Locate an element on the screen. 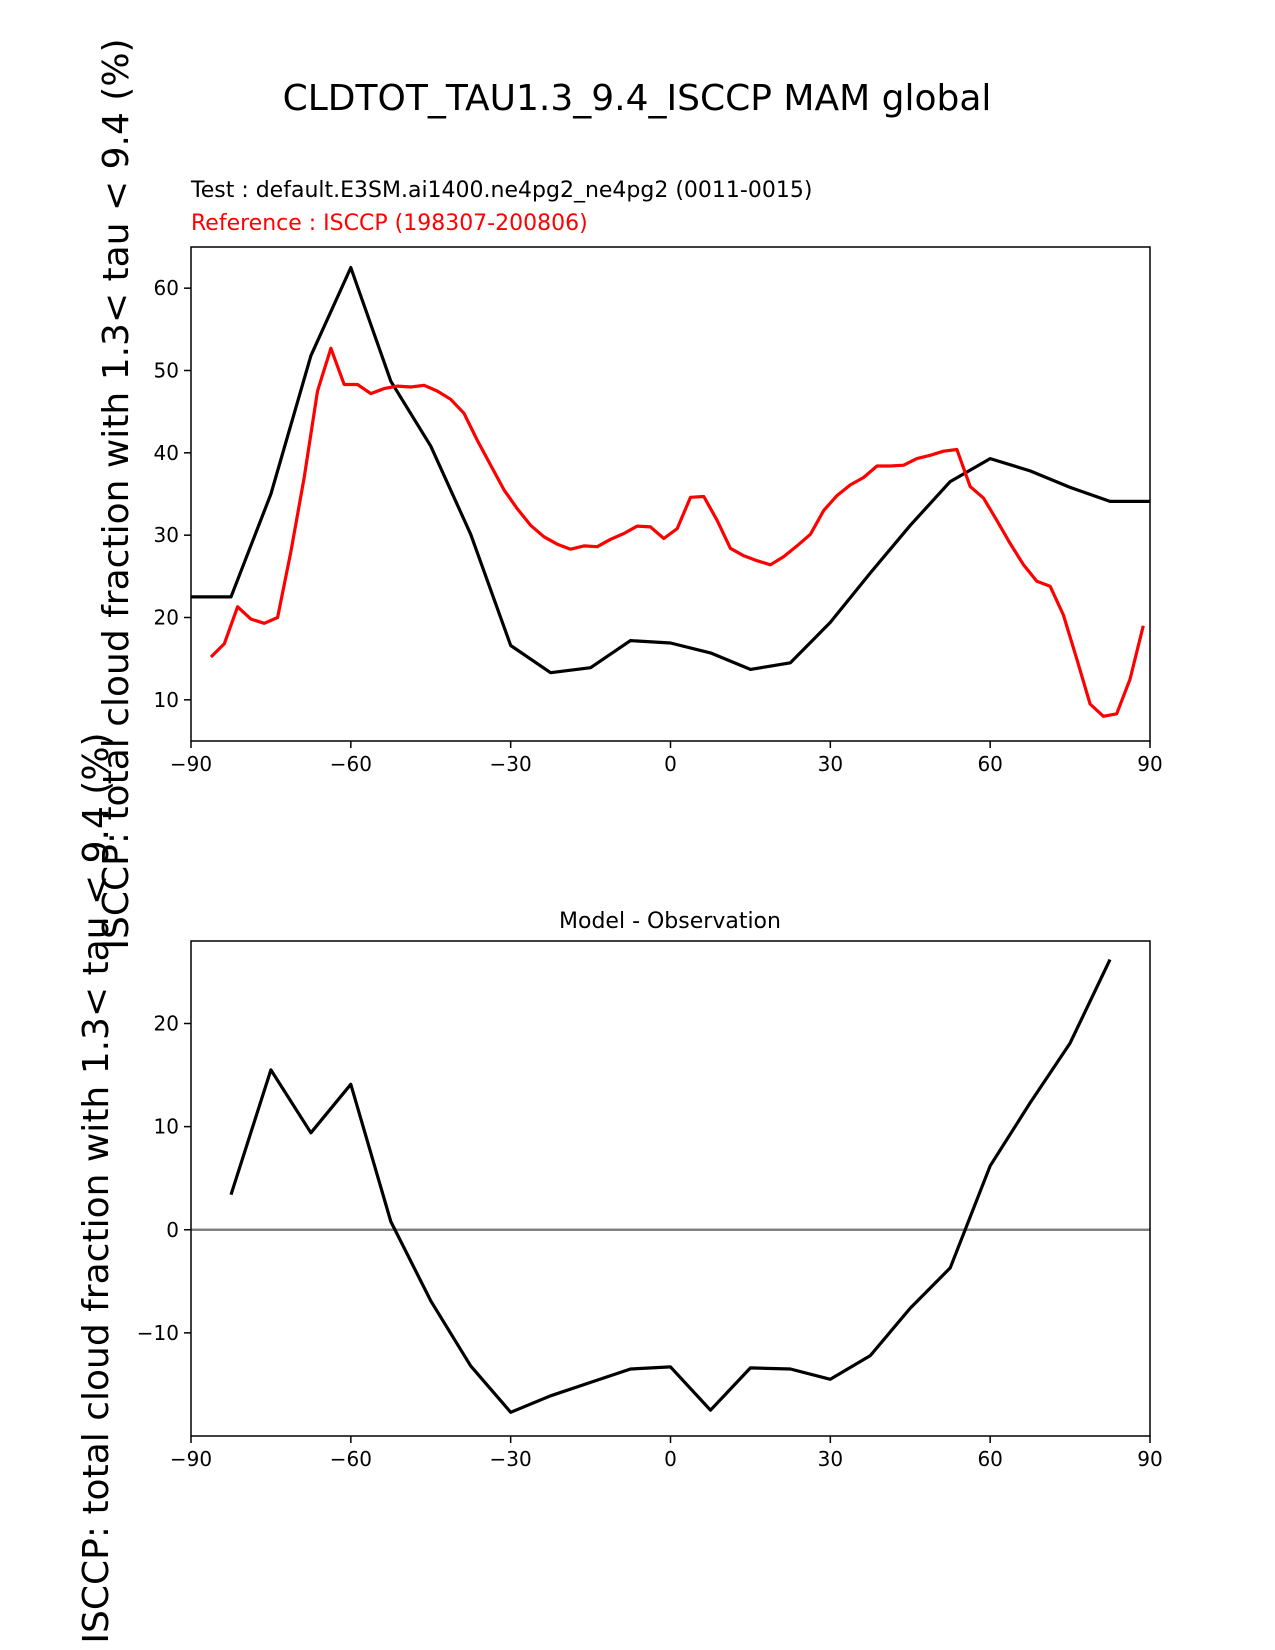 The image size is (1275, 1650). top-ytick-label: 20 is located at coordinates (166, 618).